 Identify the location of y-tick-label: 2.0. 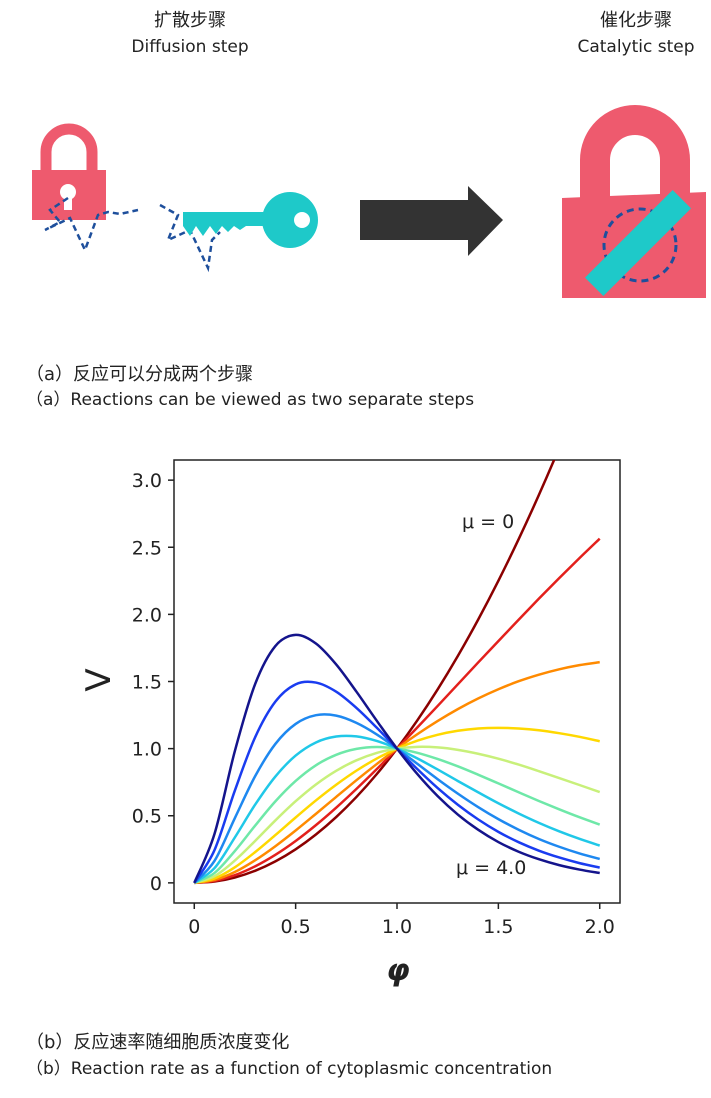
(147, 615).